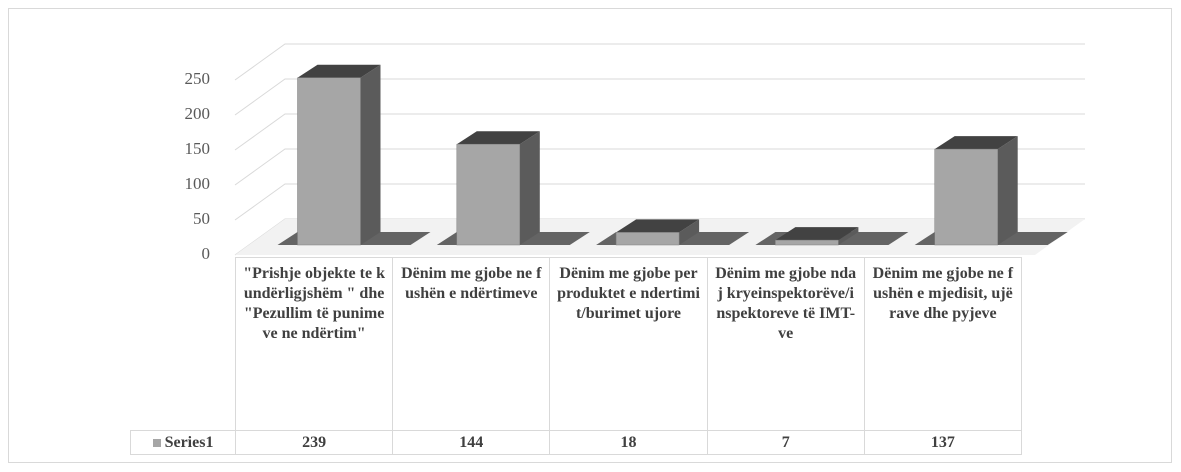 The width and height of the screenshot is (1181, 472). I want to click on legend-entry: Series1, so click(183, 442).